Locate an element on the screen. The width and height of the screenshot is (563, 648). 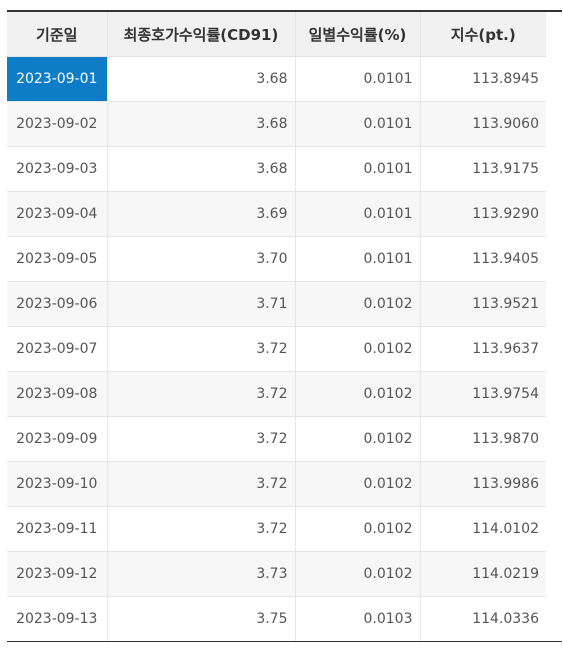
date-cell: 2023-09-02 is located at coordinates (57, 124).